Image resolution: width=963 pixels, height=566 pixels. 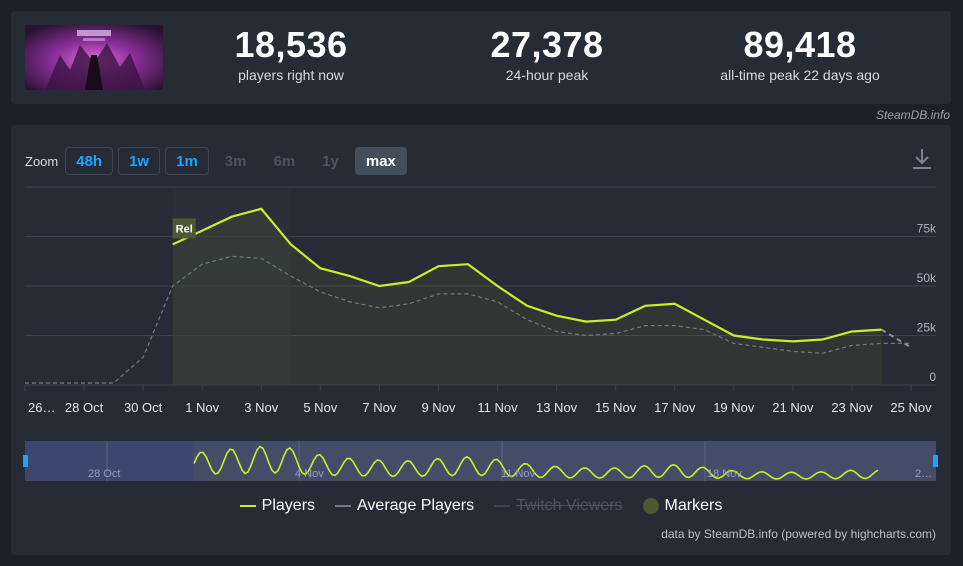 I want to click on legend-twitch-viewers: Twitch Viewers, so click(x=558, y=506).